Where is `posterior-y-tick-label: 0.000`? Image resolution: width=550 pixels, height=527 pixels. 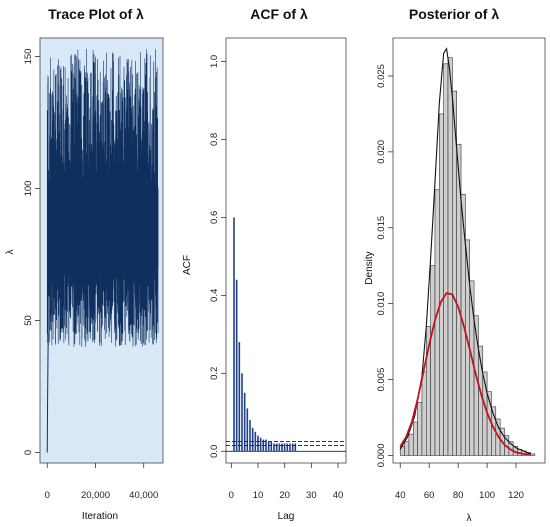 posterior-y-tick-label: 0.000 is located at coordinates (381, 456).